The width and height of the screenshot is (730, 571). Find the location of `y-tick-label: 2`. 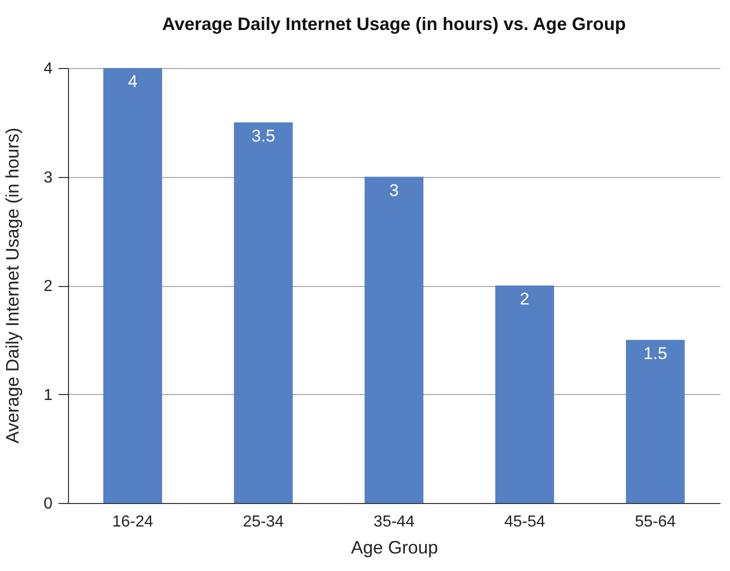

y-tick-label: 2 is located at coordinates (48, 286).